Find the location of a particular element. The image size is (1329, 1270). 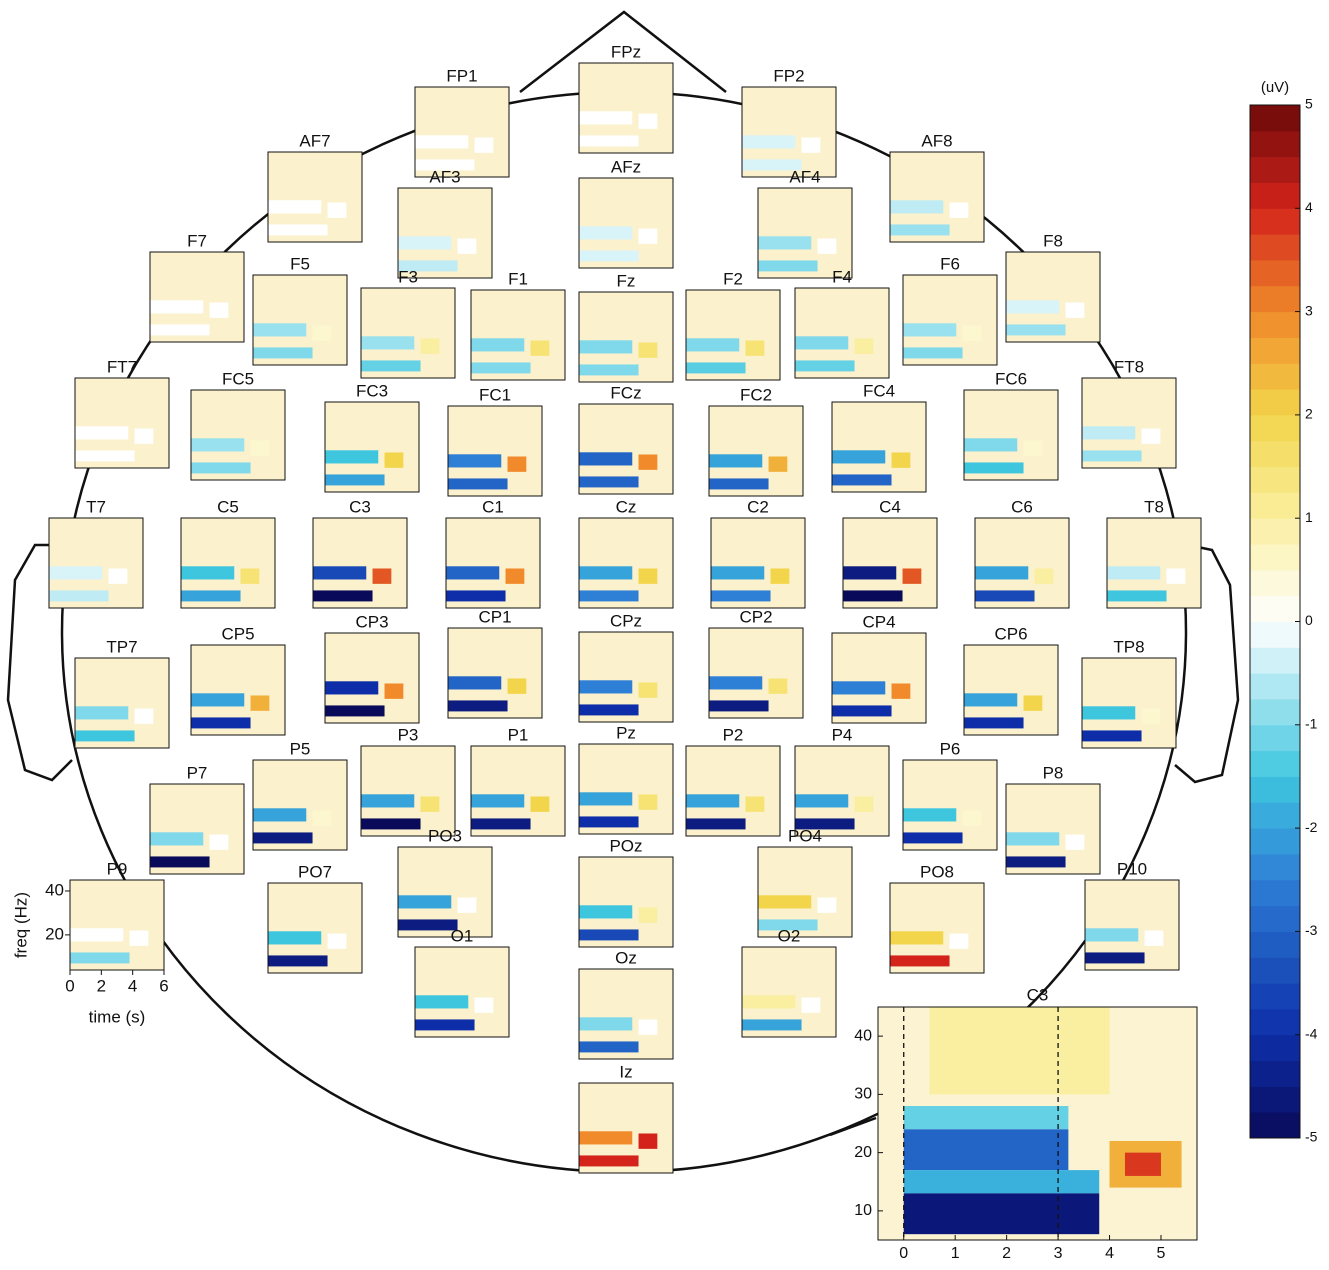

electrode-panel: F5 is located at coordinates (300, 310).